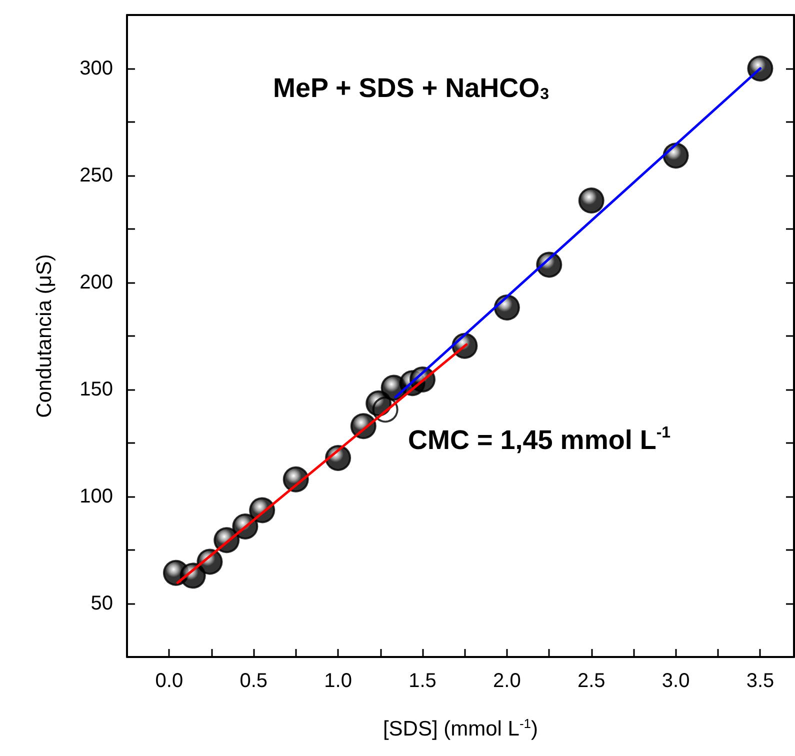 This screenshot has height=756, width=795. What do you see at coordinates (507, 681) in the screenshot?
I see `x-tick-label: 2.0` at bounding box center [507, 681].